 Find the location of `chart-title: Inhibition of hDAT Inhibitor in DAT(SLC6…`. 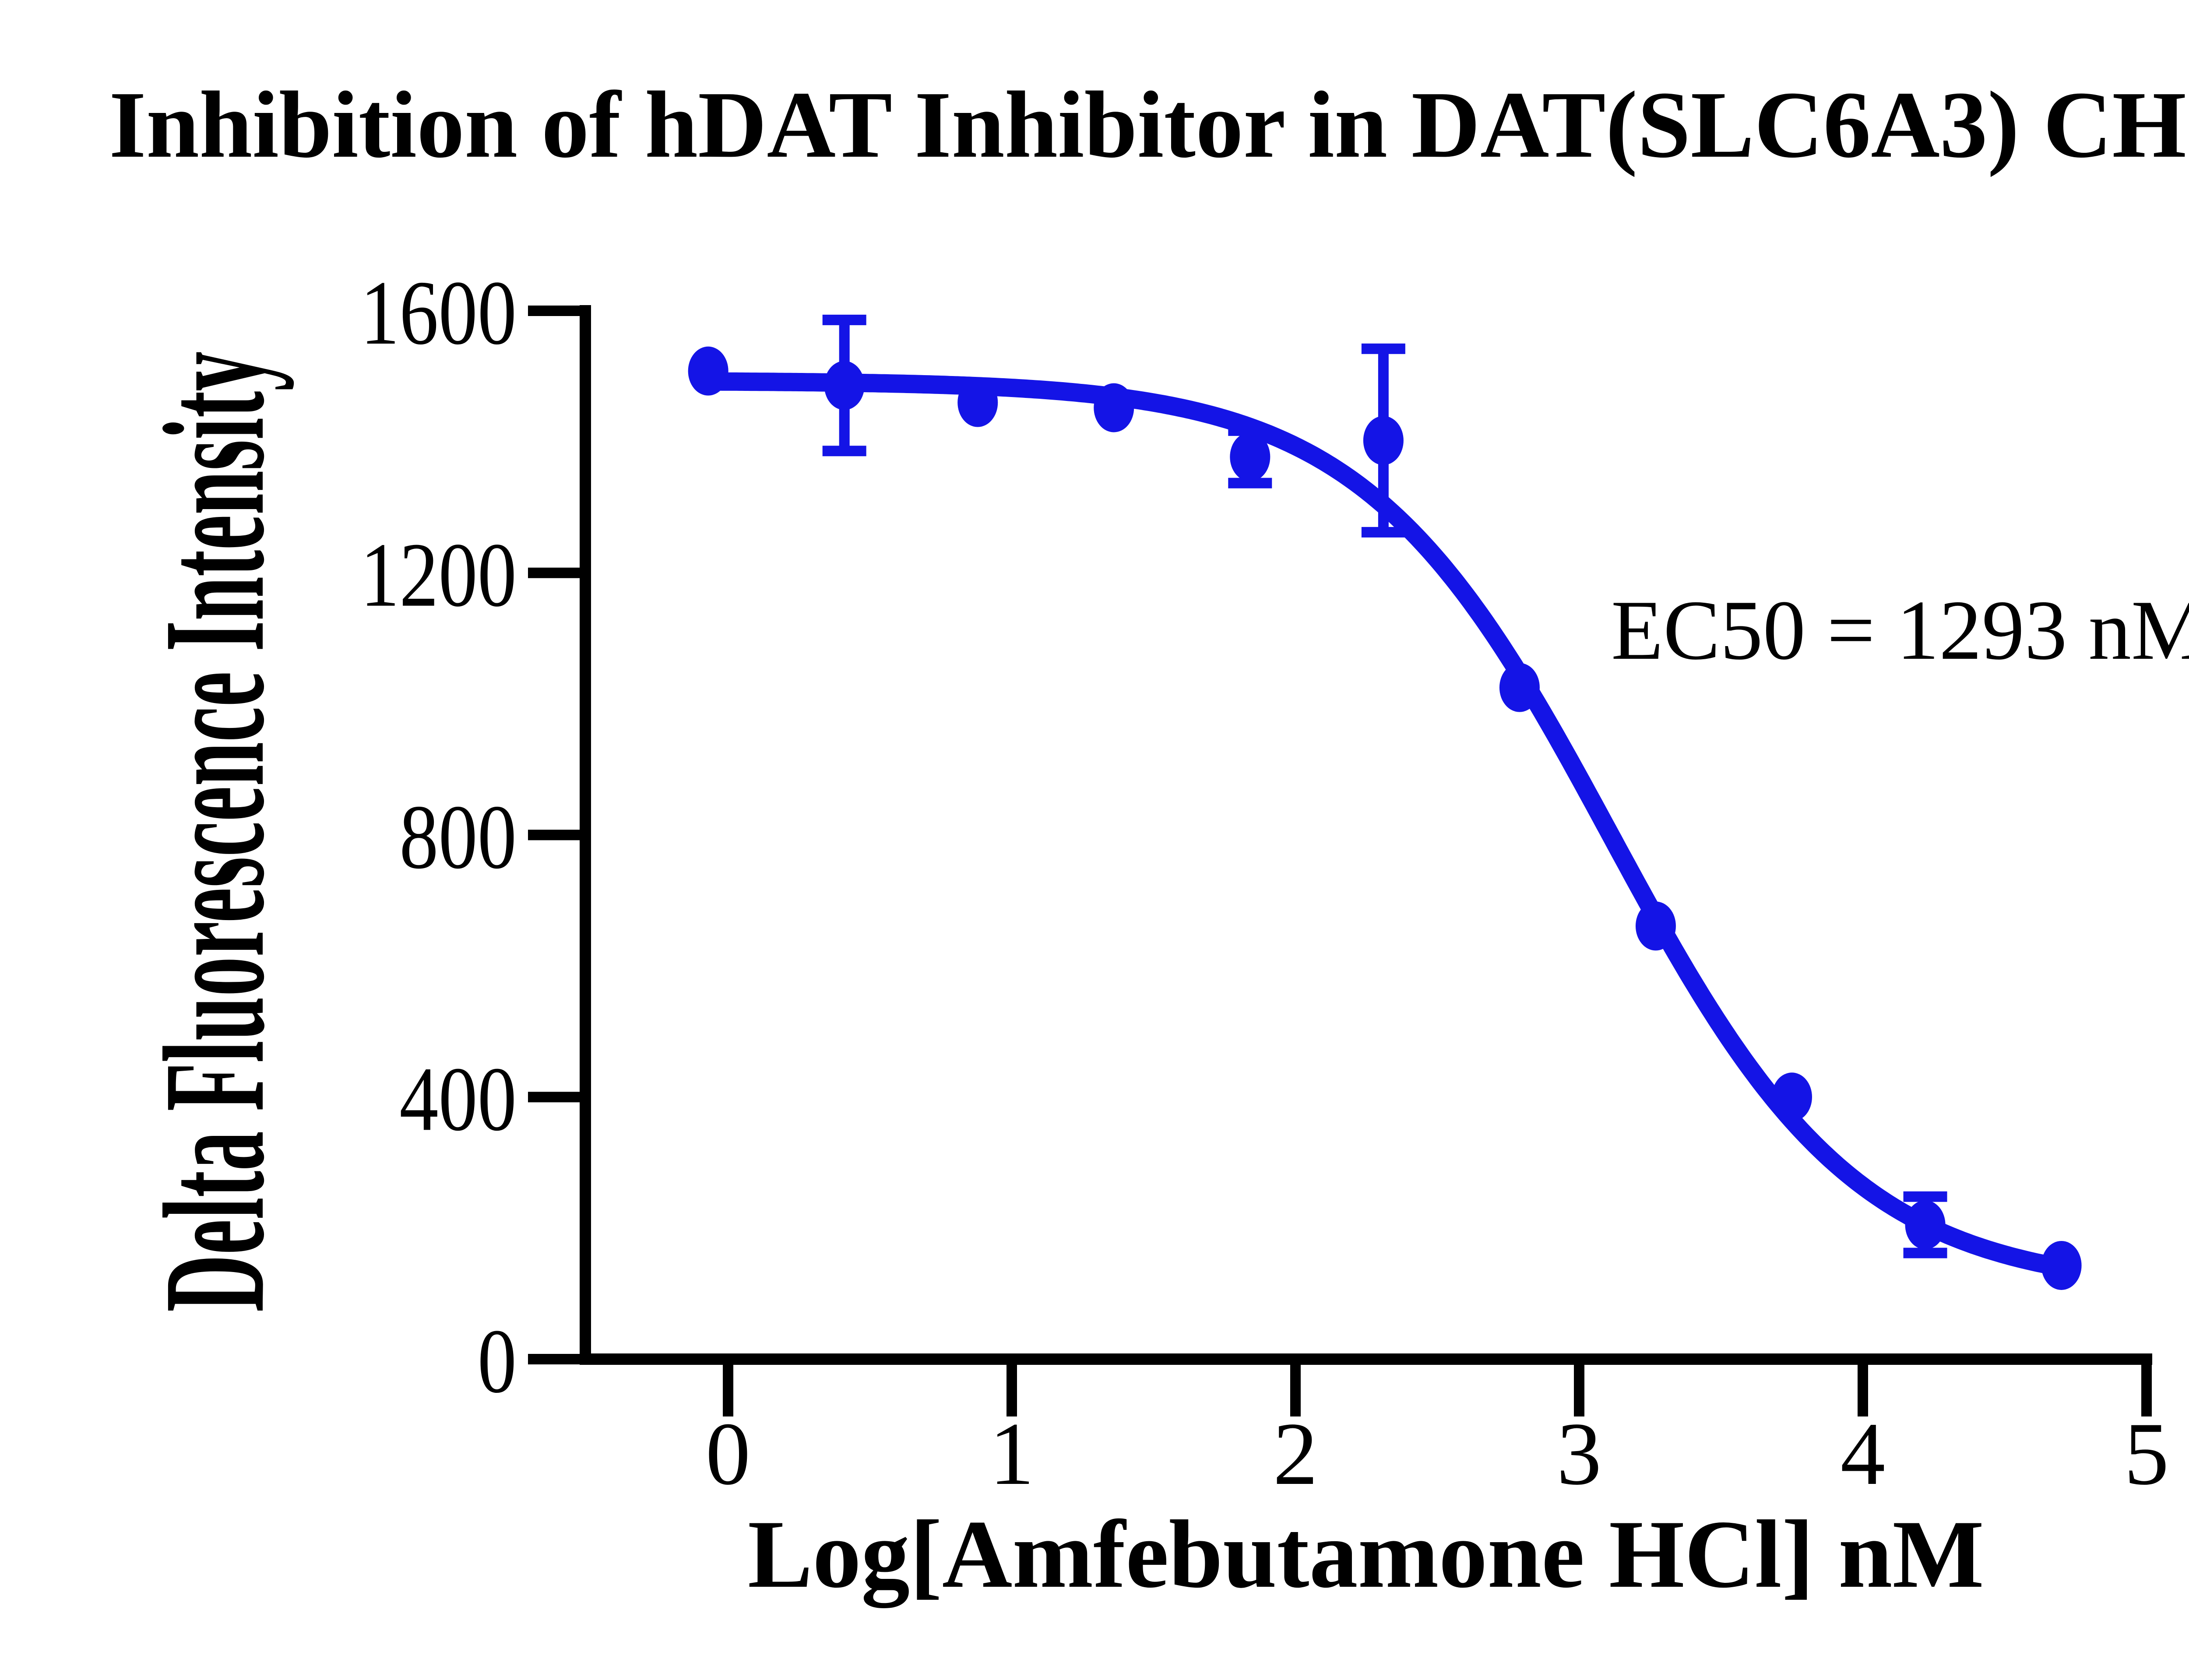

chart-title: Inhibition of hDAT Inhibitor in DAT(SLC6… is located at coordinates (1149, 125).